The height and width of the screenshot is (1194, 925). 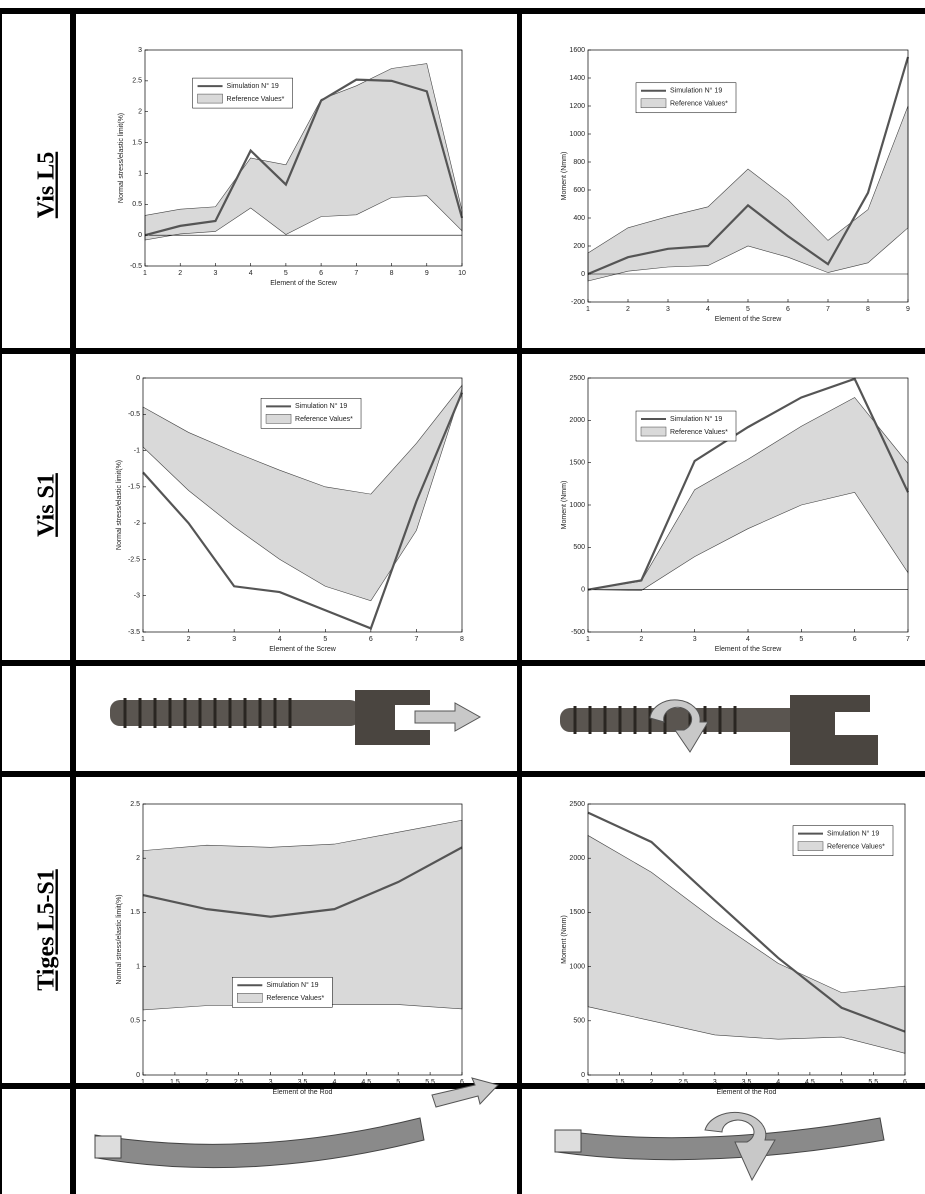 What do you see at coordinates (577, 463) in the screenshot?
I see `y-tick-label: 1500` at bounding box center [577, 463].